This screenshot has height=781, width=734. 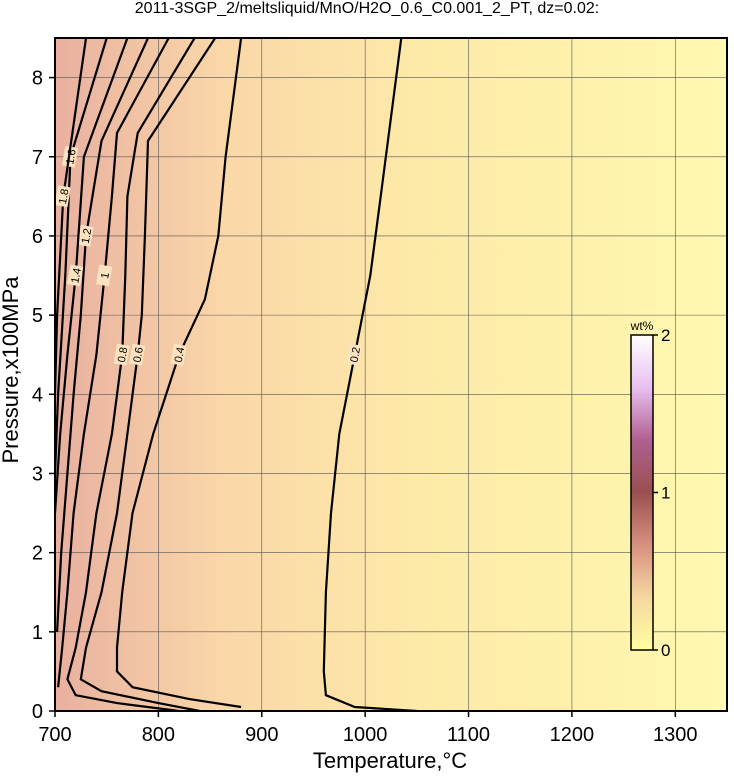 What do you see at coordinates (37, 79) in the screenshot?
I see `y-tick-label: 8` at bounding box center [37, 79].